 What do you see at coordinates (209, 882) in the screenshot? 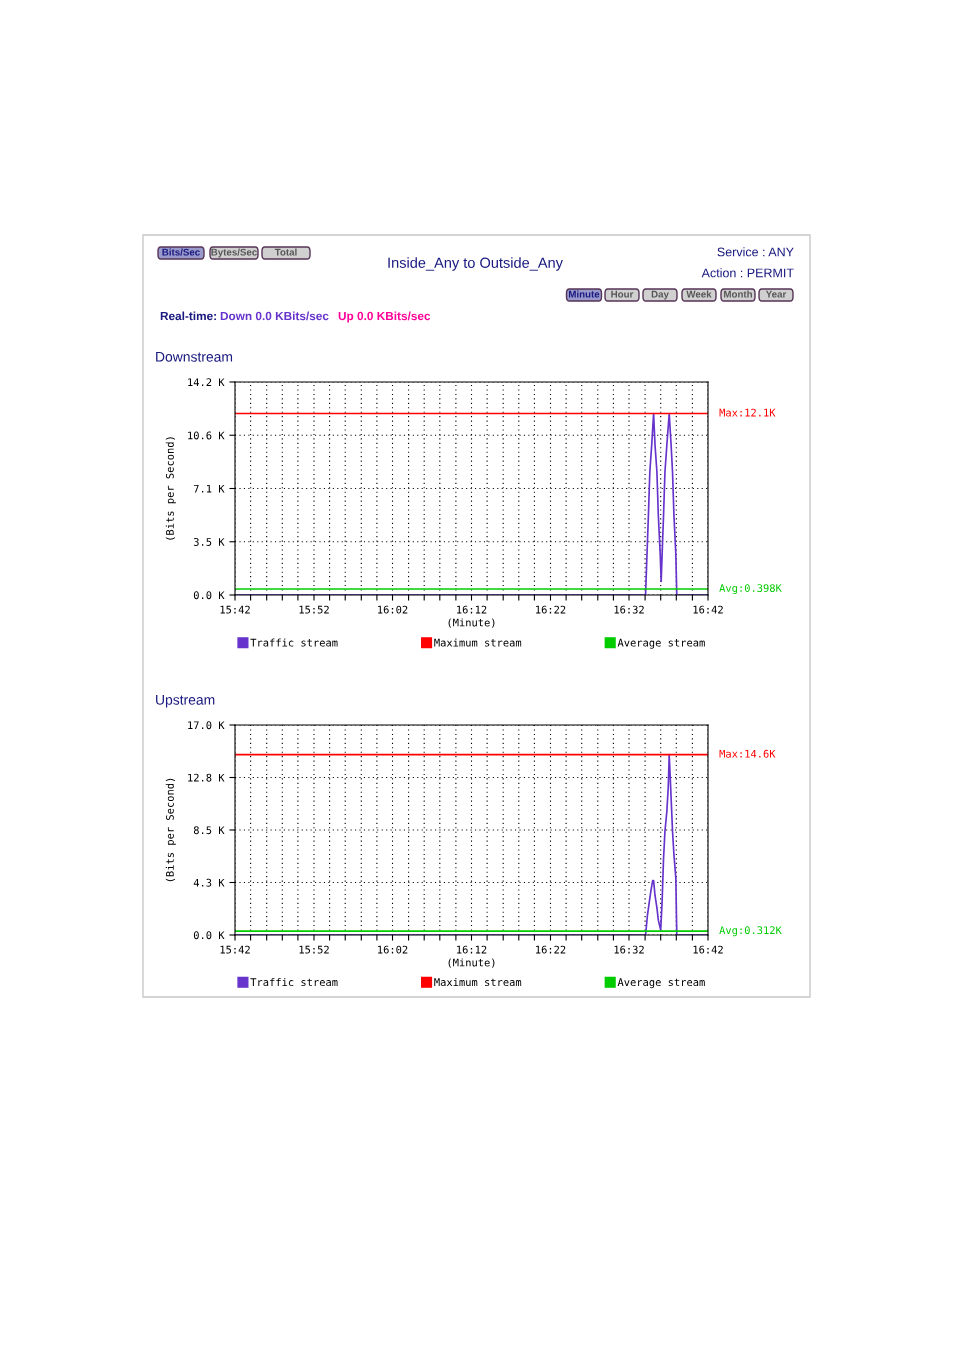
I see `y-tick-label: 4.3 K` at bounding box center [209, 882].